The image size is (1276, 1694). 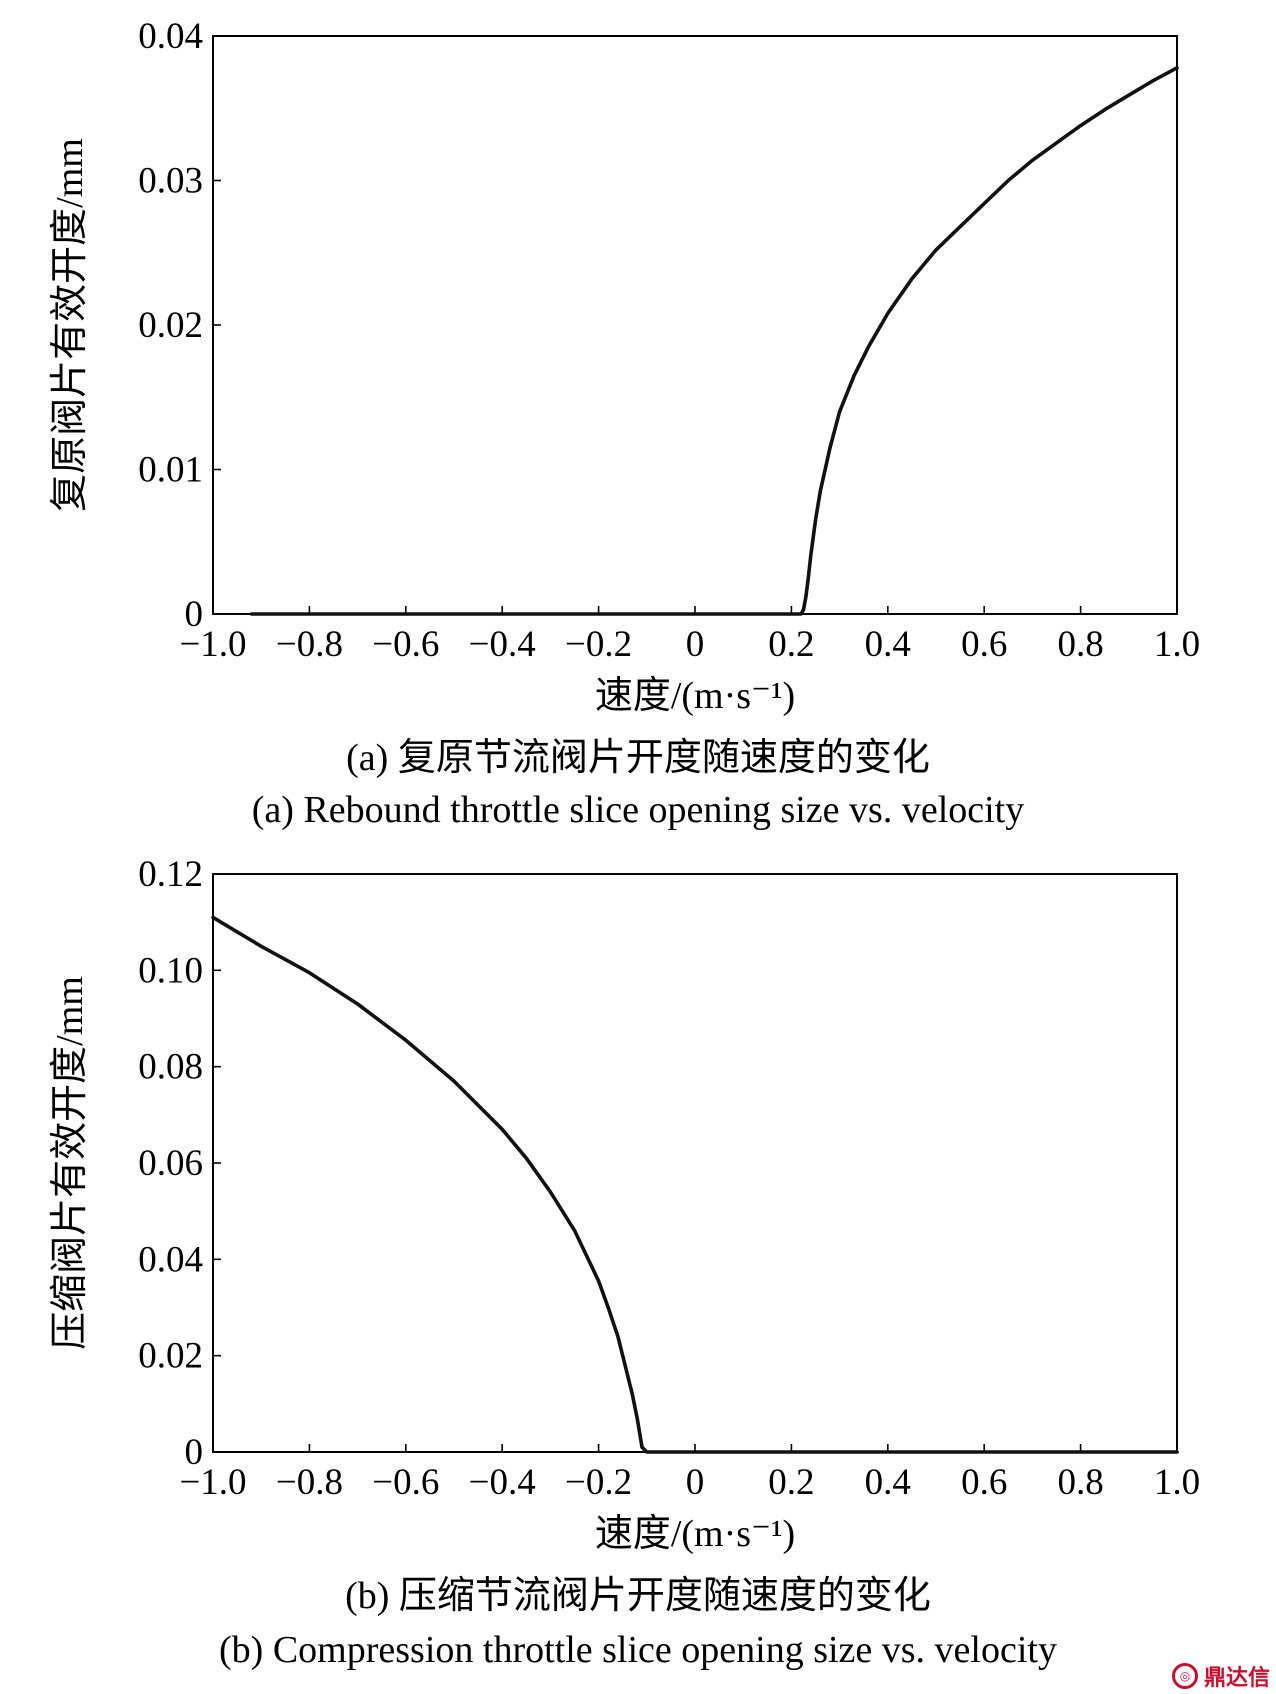 What do you see at coordinates (170, 181) in the screenshot?
I see `y-tick-label: 0.03` at bounding box center [170, 181].